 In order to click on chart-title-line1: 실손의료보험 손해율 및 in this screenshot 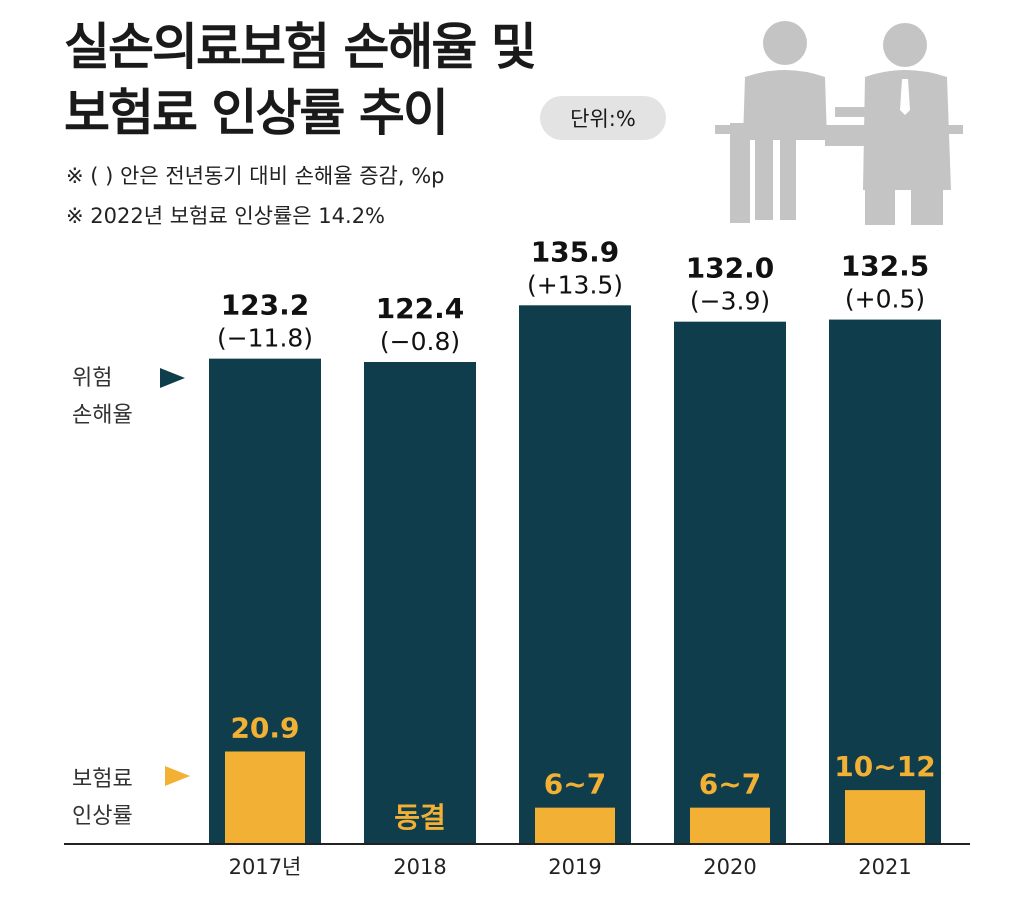, I will do `click(300, 47)`.